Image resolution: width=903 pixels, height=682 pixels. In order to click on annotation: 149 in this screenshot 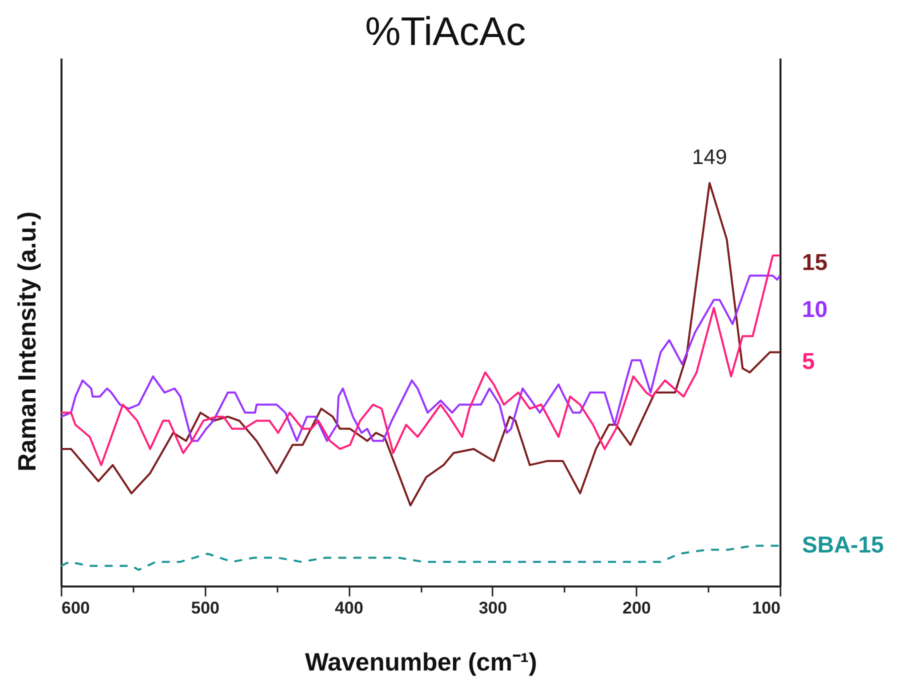, I will do `click(710, 157)`.